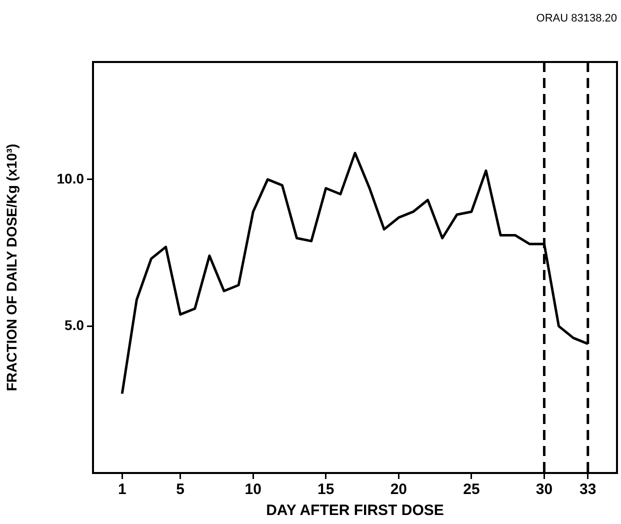 This screenshot has height=524, width=621. Describe the element at coordinates (122, 489) in the screenshot. I see `x-tick-label: 1` at that location.